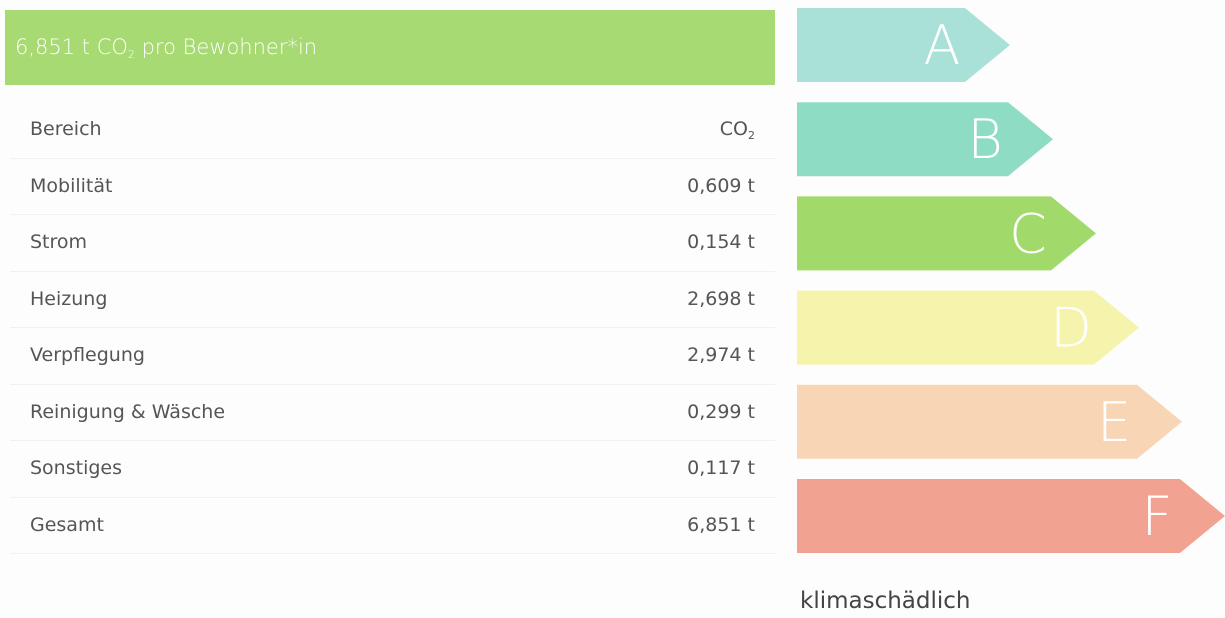 The height and width of the screenshot is (618, 1225). I want to click on rating-letter: E, so click(1114, 422).